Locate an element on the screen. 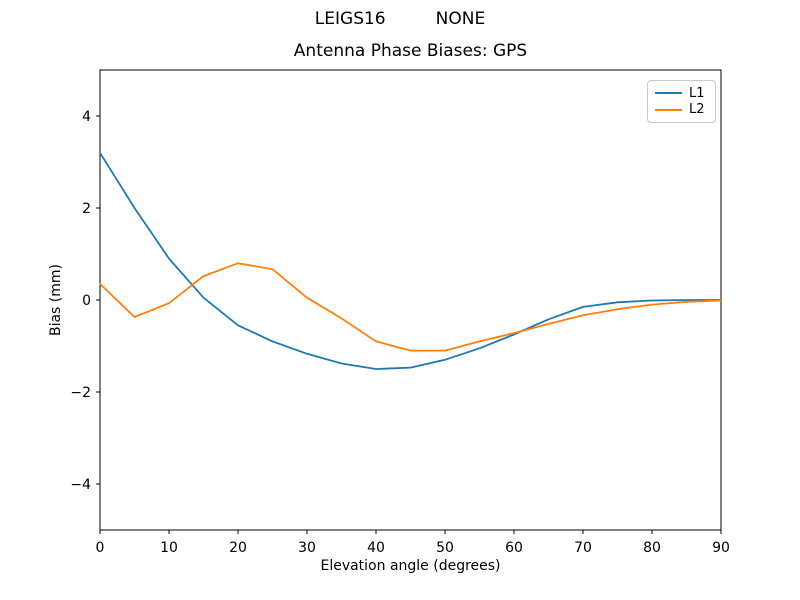  x-tick-label: 60 is located at coordinates (514, 548).